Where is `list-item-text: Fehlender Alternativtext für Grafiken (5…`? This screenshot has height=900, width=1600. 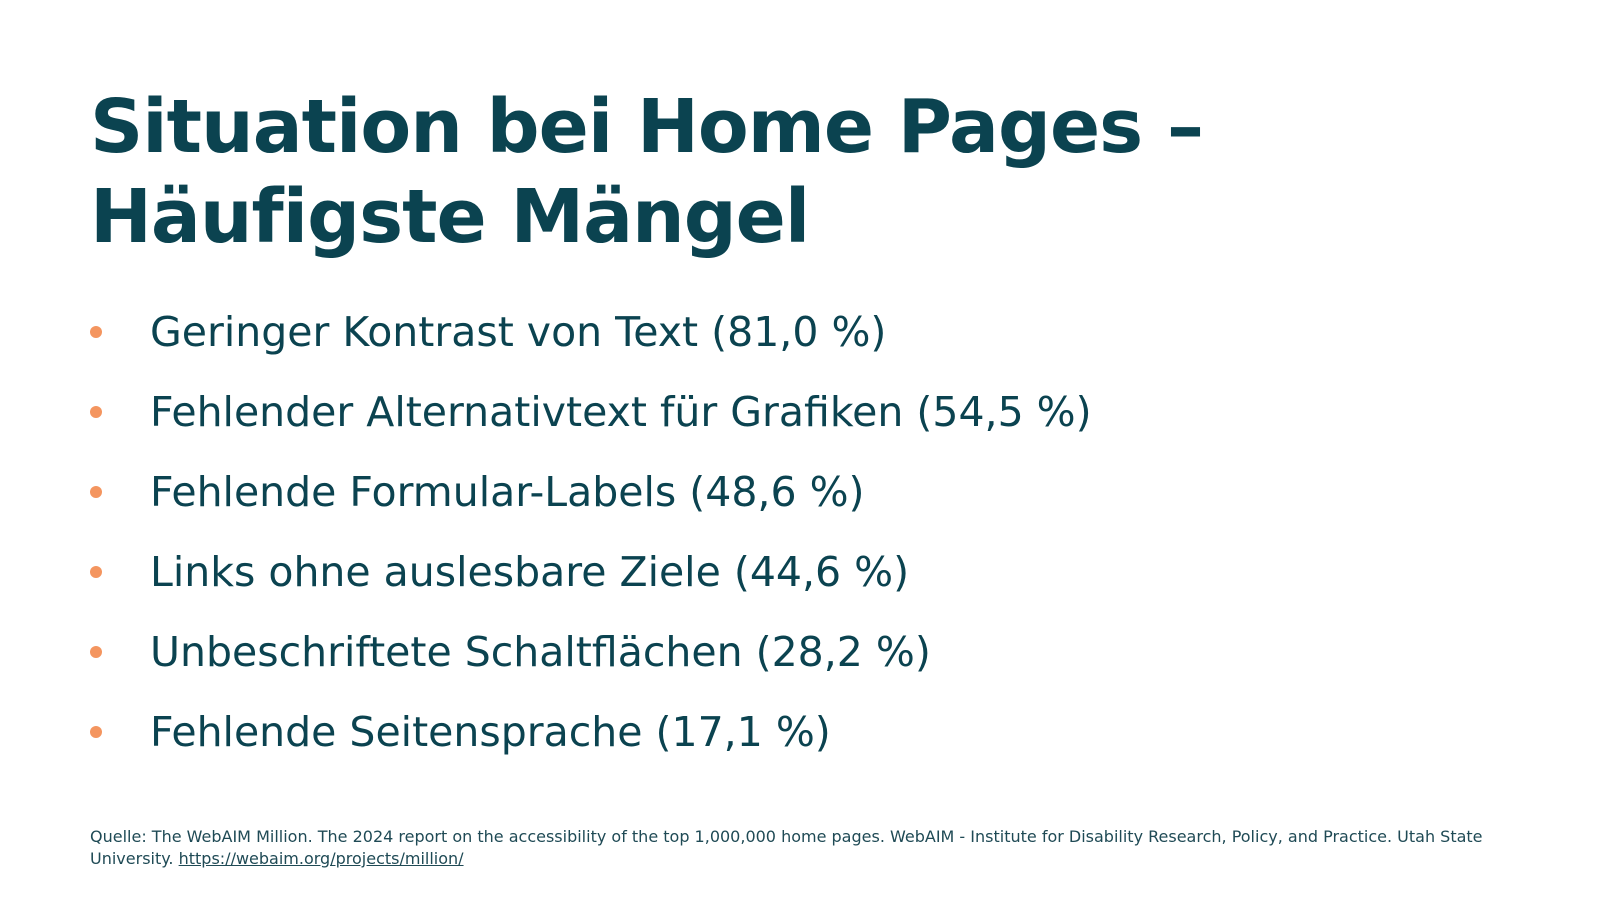
list-item-text: Fehlender Alternativtext für Grafiken (5… is located at coordinates (621, 412).